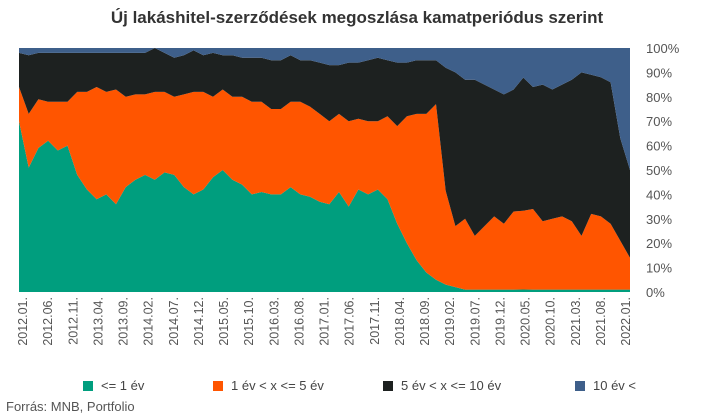  I want to click on y-tick-label: 40%, so click(659, 194).